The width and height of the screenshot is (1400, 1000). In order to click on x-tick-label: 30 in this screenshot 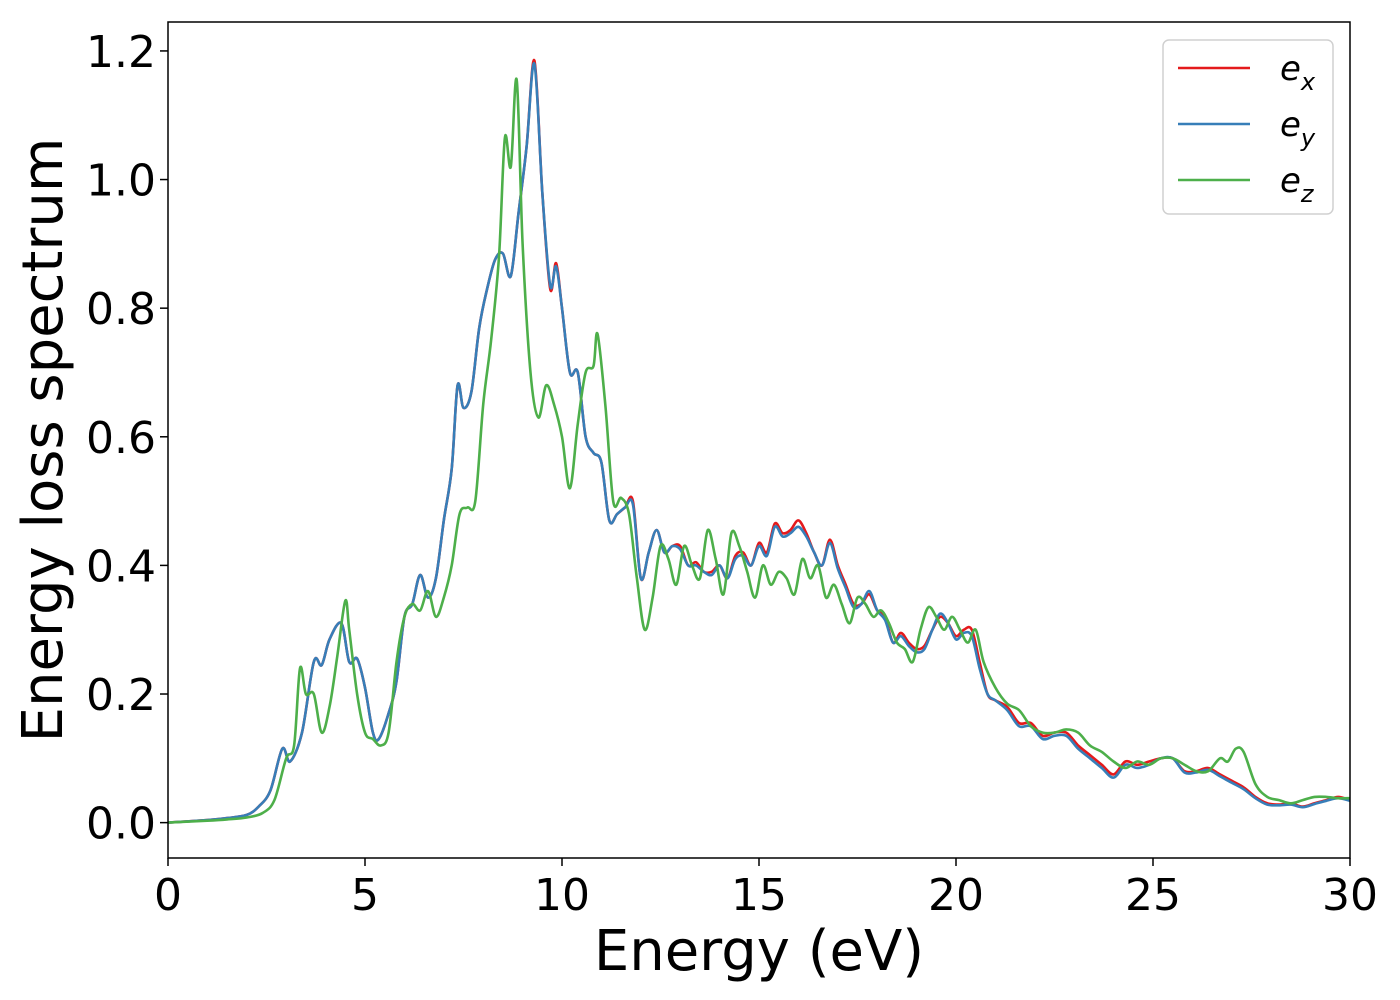, I will do `click(1350, 895)`.